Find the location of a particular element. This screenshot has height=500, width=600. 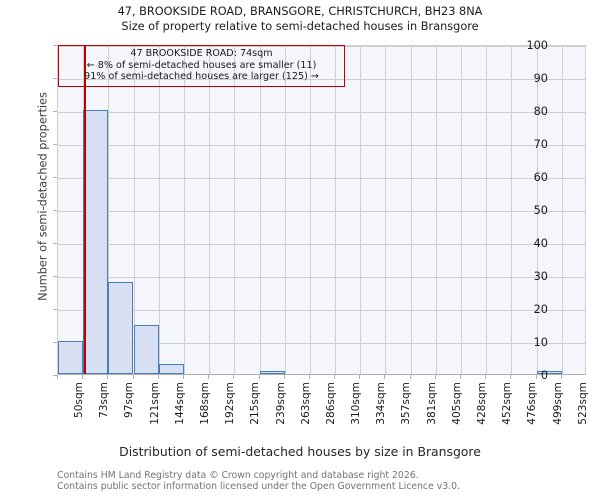

y-axis-tick-label: 20 is located at coordinates (540, 309).